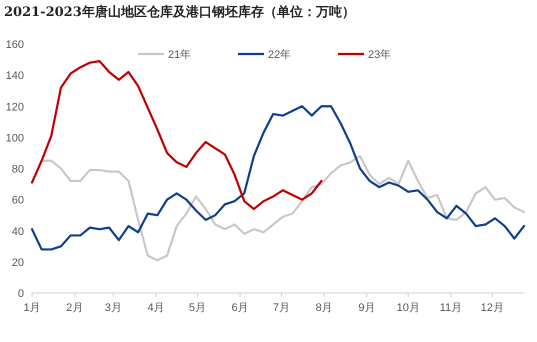 Image resolution: width=537 pixels, height=342 pixels. I want to click on x-tick-label: 1月, so click(32, 308).